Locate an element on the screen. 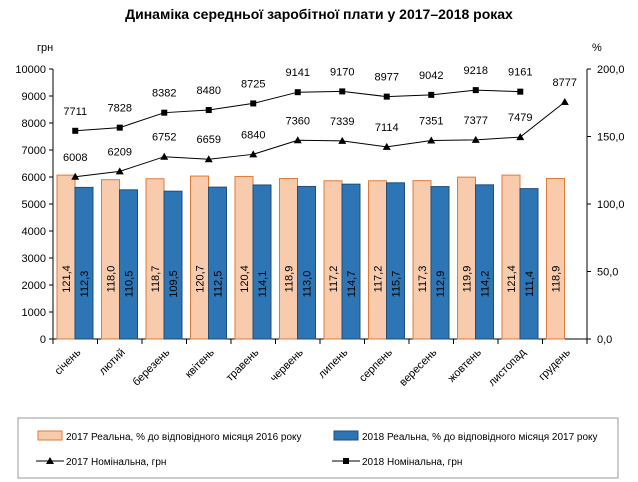 Image resolution: width=638 pixels, height=482 pixels. left-tick-label: 1000 is located at coordinates (34, 313).